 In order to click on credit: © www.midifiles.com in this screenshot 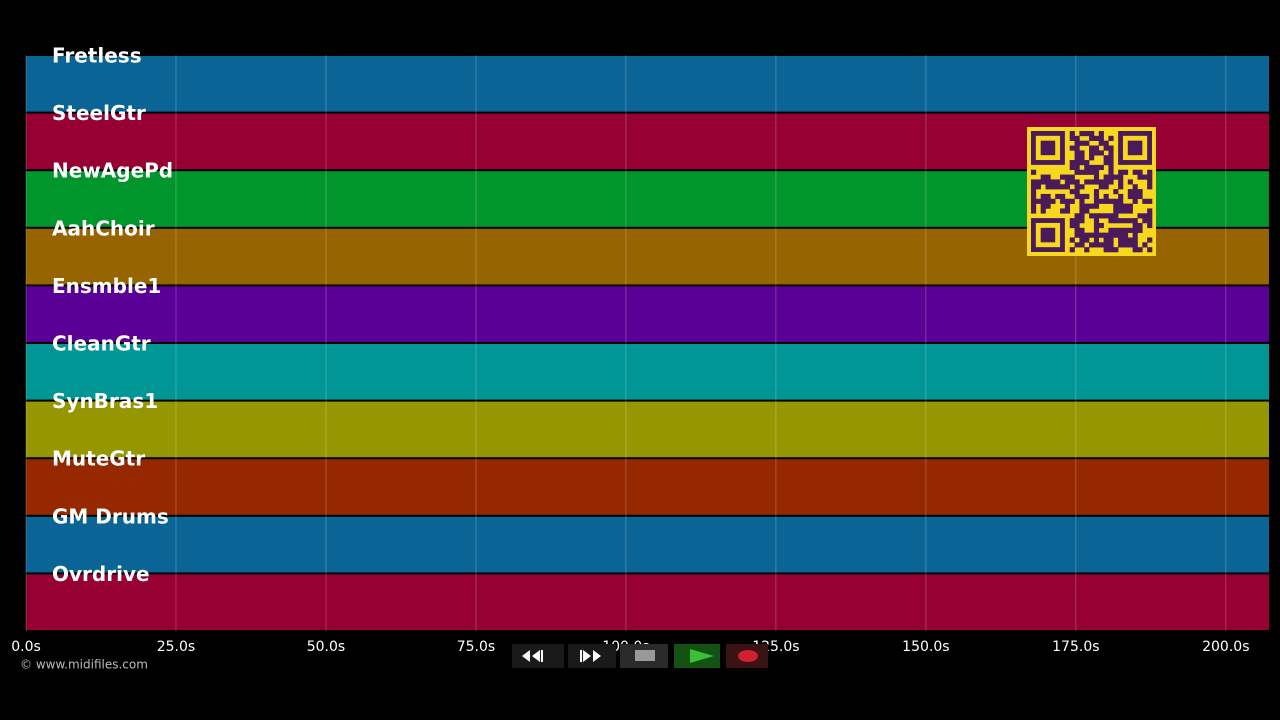, I will do `click(84, 665)`.